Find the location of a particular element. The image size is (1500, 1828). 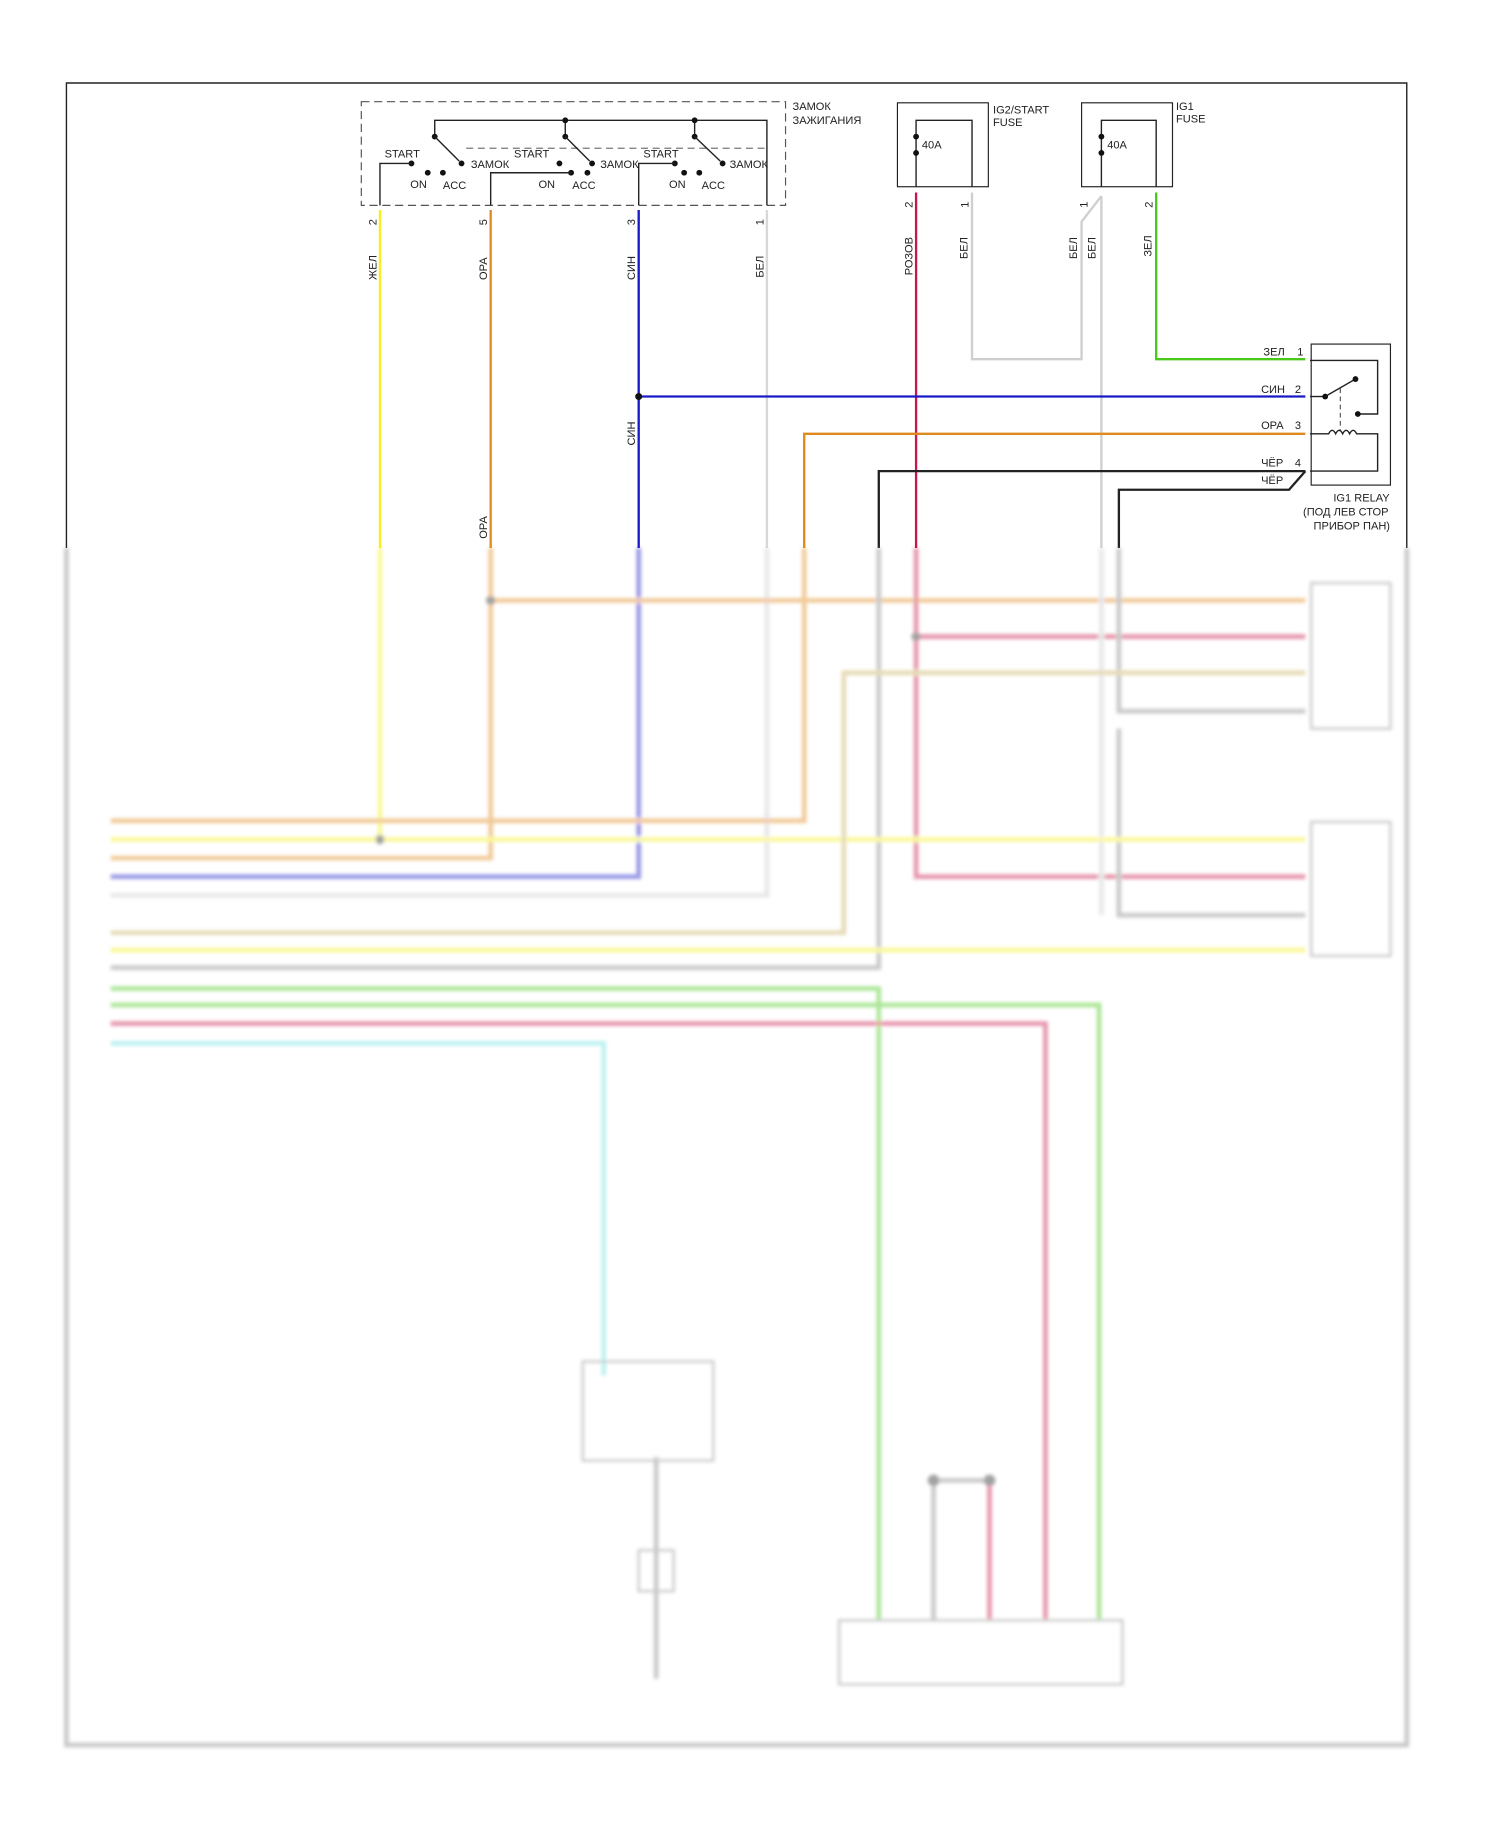

fuse-title: IG2/START is located at coordinates (1021, 110).